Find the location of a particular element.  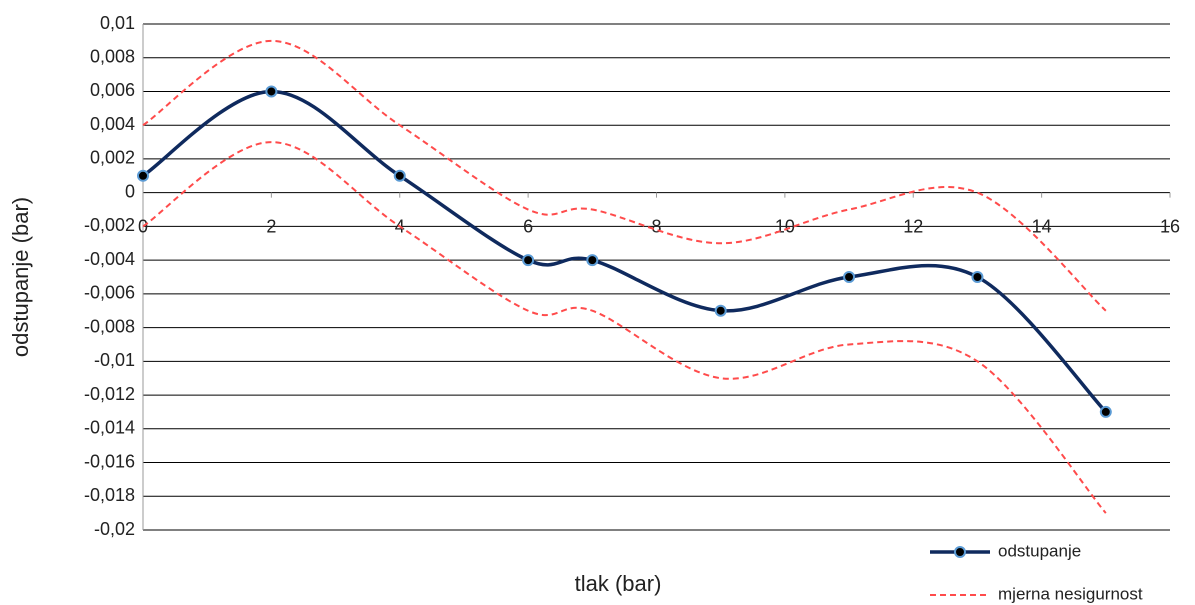

y-tick-label: -0,008 is located at coordinates (109, 326).